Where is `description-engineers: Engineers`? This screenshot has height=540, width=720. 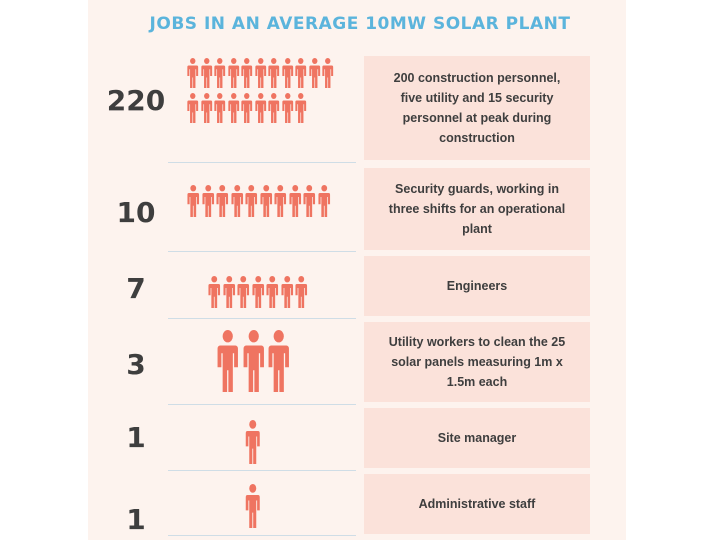
description-engineers: Engineers is located at coordinates (477, 286).